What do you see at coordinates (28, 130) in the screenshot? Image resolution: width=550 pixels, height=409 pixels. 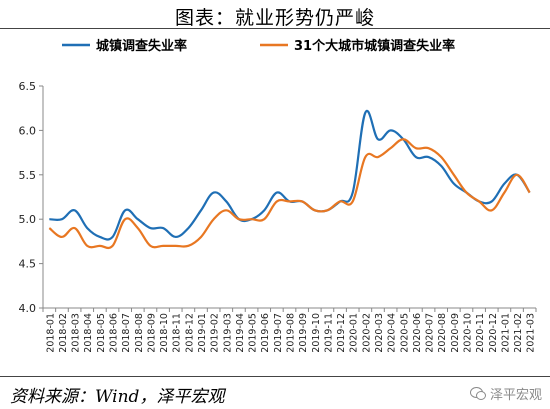 I see `y-tick-label: 6.0` at bounding box center [28, 130].